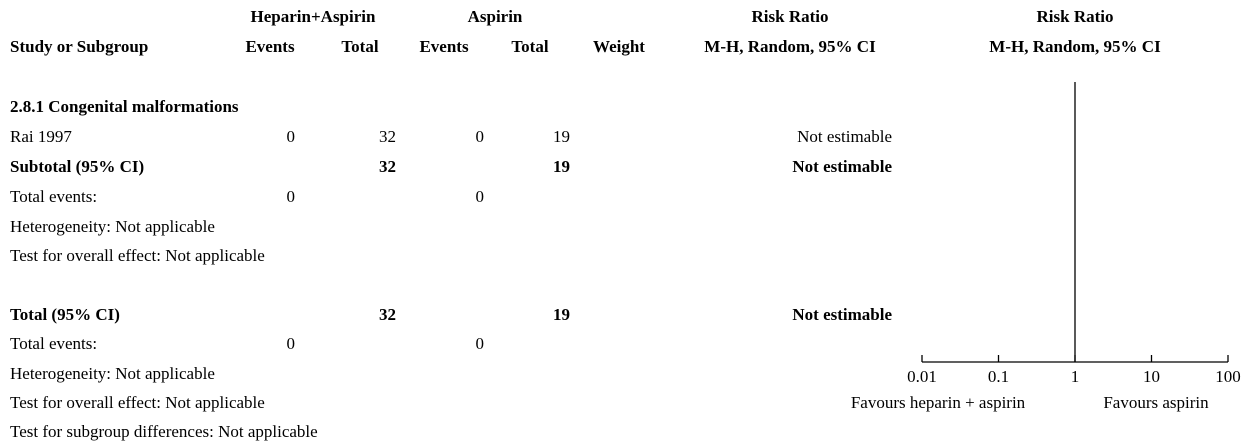 The height and width of the screenshot is (443, 1256). I want to click on overall-overall-effect: Test for overall effect: Not applicable, so click(137, 402).